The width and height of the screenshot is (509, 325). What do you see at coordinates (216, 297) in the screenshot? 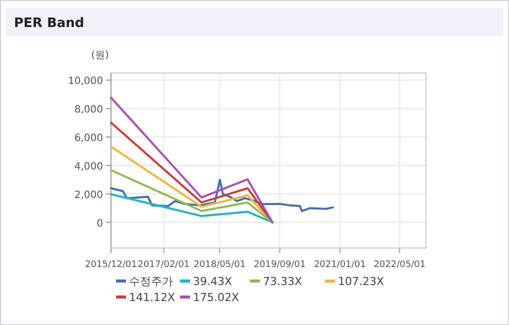
I see `legend-label: 175.02X` at bounding box center [216, 297].